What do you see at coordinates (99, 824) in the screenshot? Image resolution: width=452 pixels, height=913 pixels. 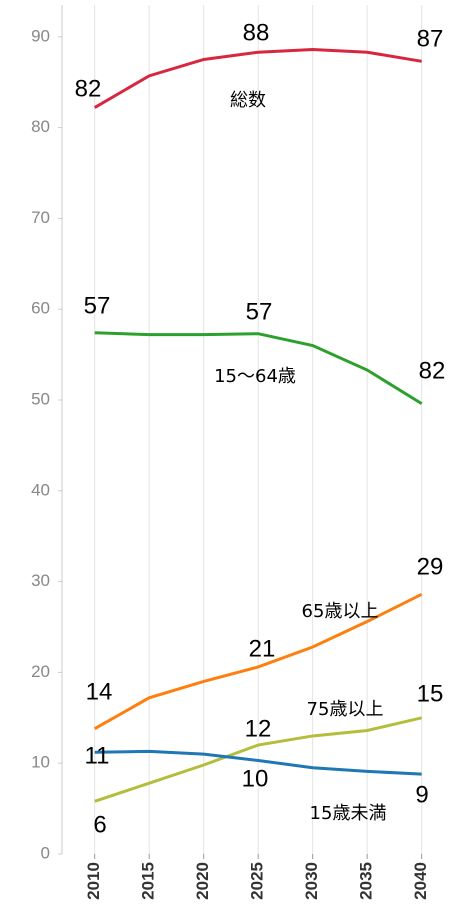 I see `annotation: 6` at bounding box center [99, 824].